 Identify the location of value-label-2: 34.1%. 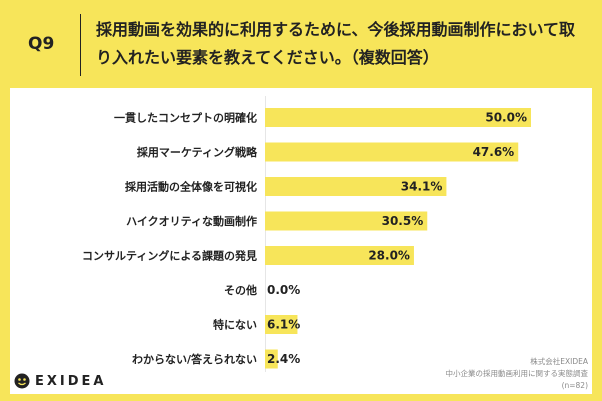
(422, 187).